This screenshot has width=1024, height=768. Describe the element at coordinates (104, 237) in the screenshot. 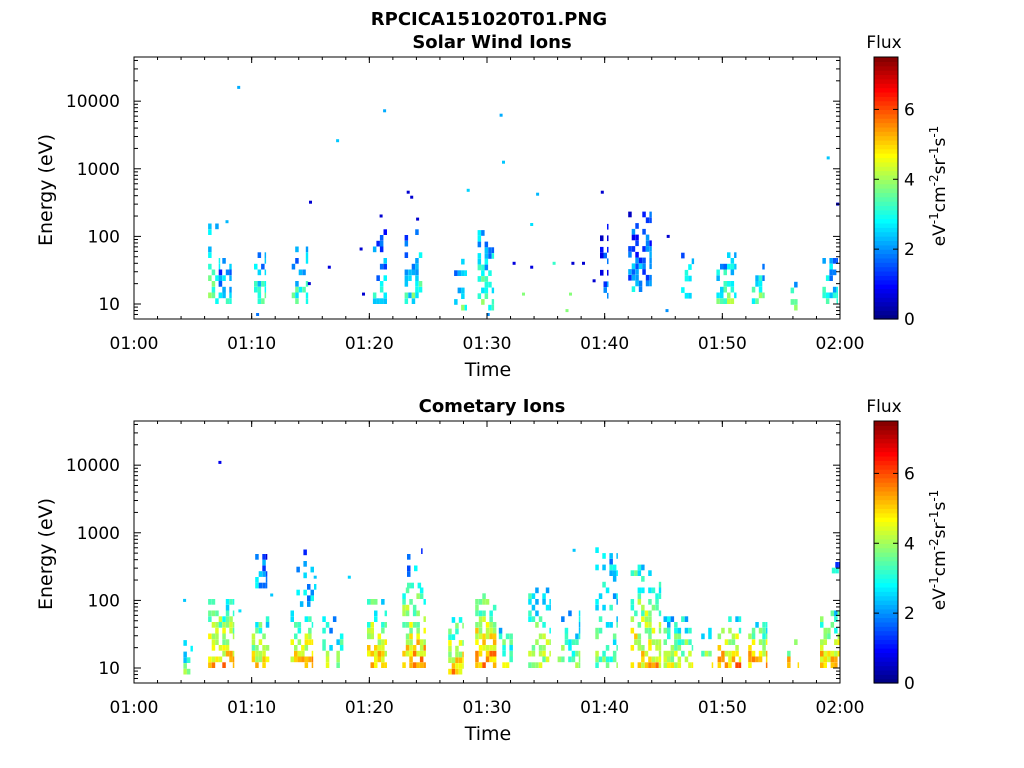

I see `y-tick-label: 100` at that location.